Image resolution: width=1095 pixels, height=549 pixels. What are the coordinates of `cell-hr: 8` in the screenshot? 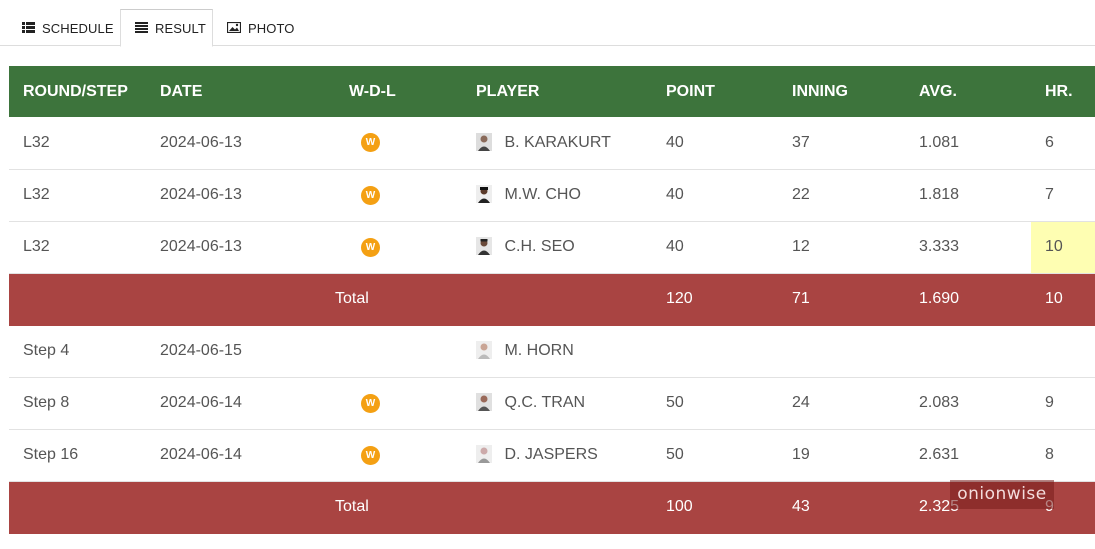 It's located at (1063, 455).